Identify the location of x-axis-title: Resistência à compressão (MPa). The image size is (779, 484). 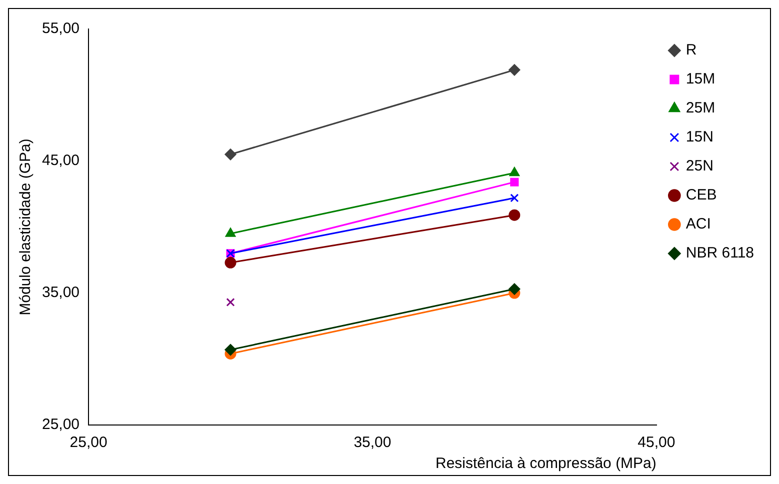
(545, 463).